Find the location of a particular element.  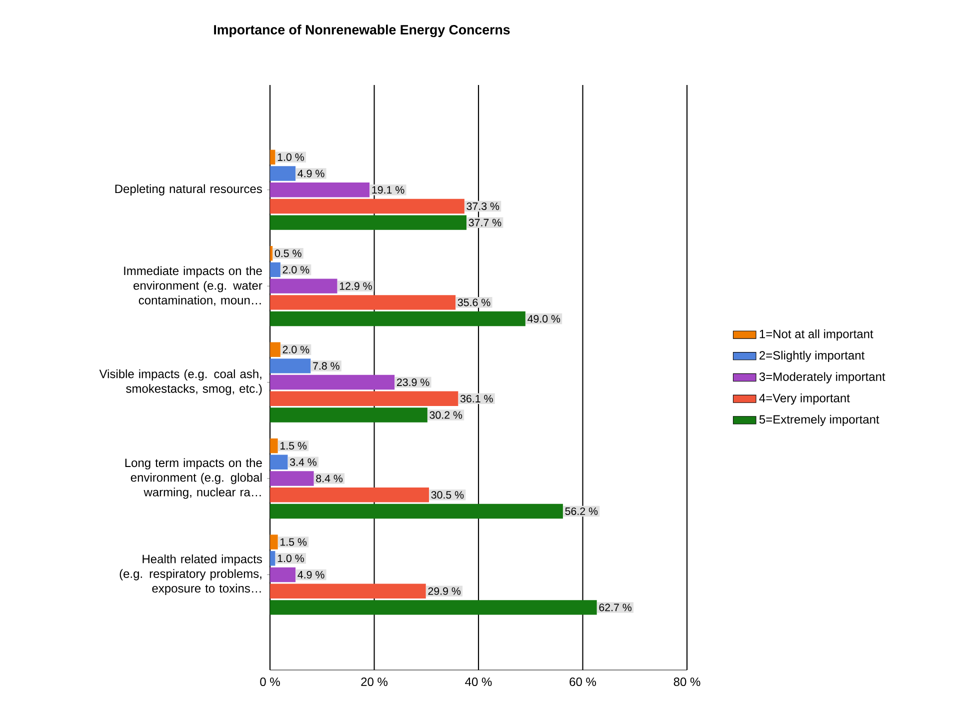

legend-label: 1=Not at all important is located at coordinates (817, 335).